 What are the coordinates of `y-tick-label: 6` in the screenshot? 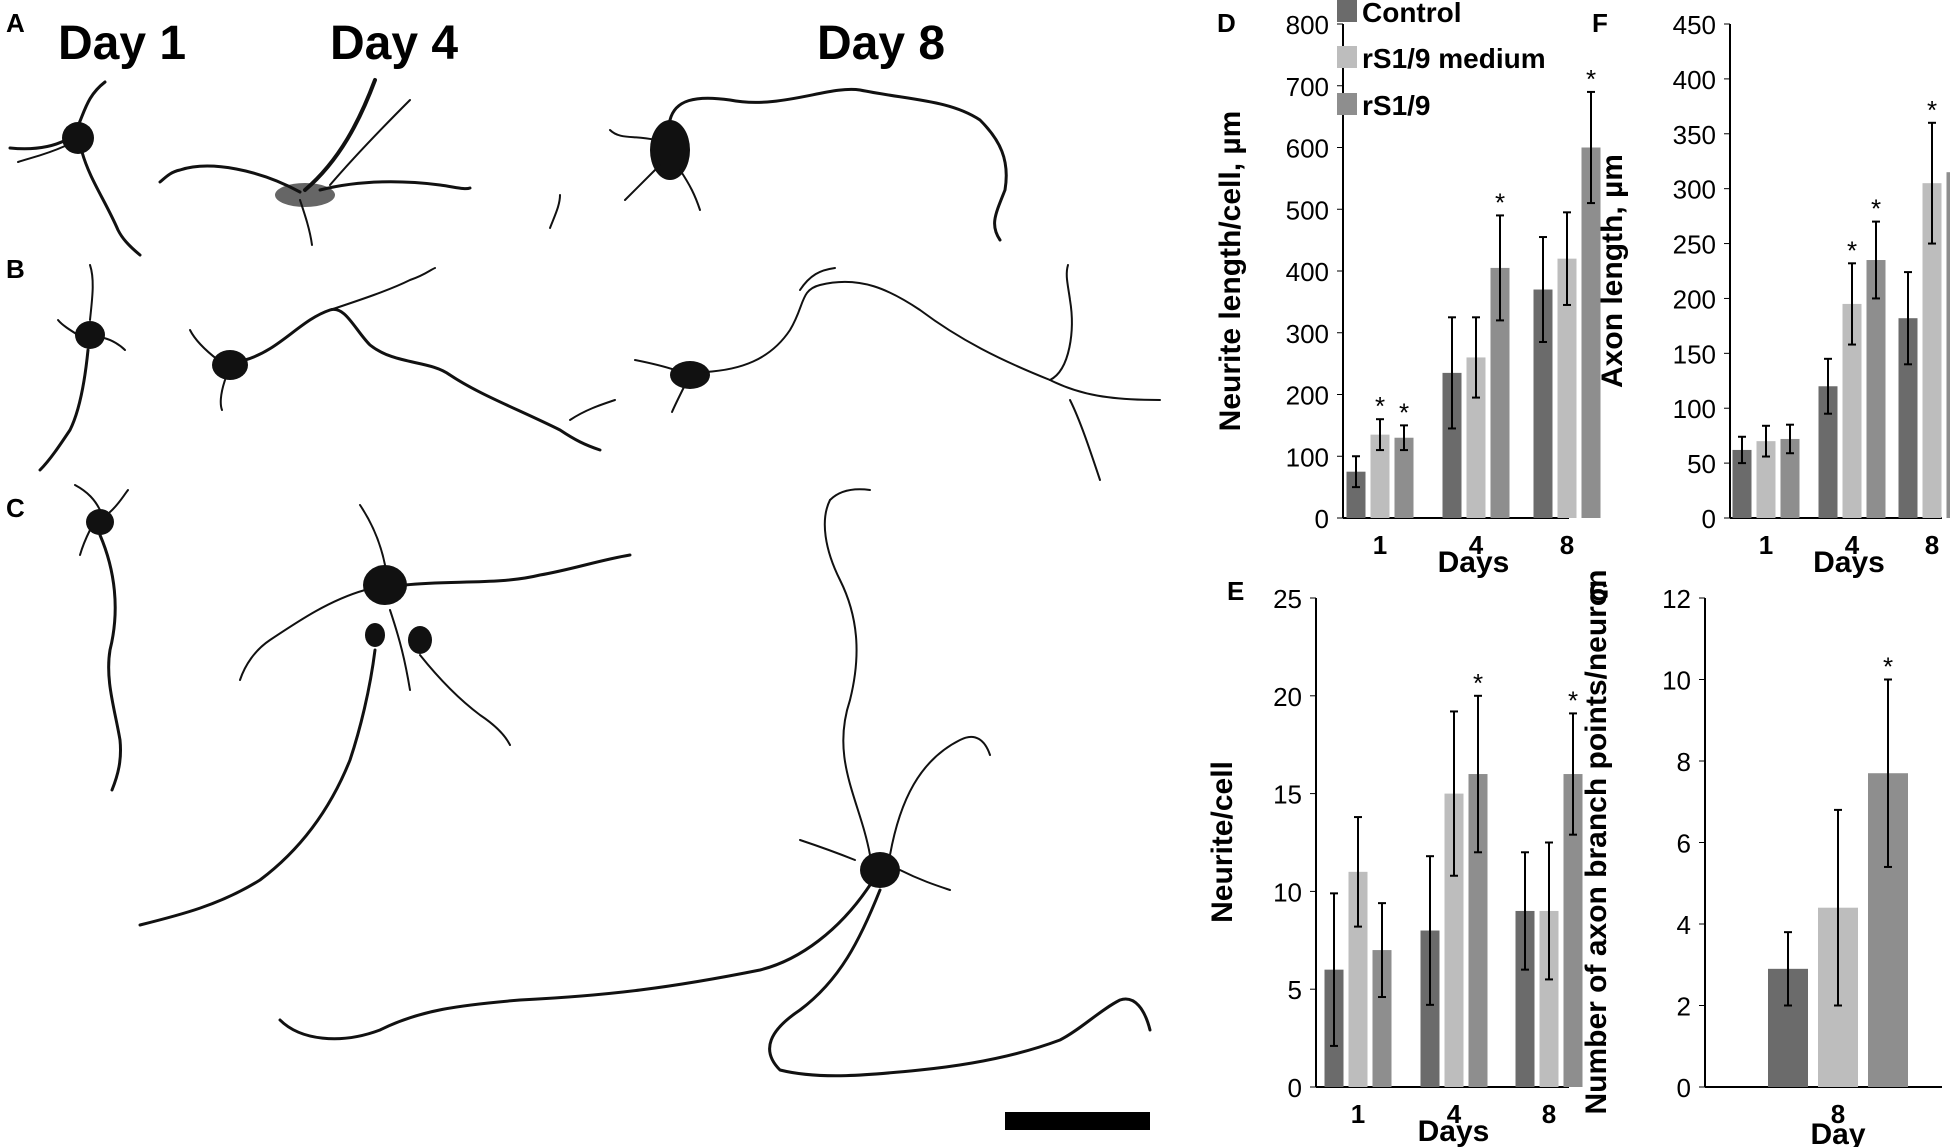 It's located at (1684, 844).